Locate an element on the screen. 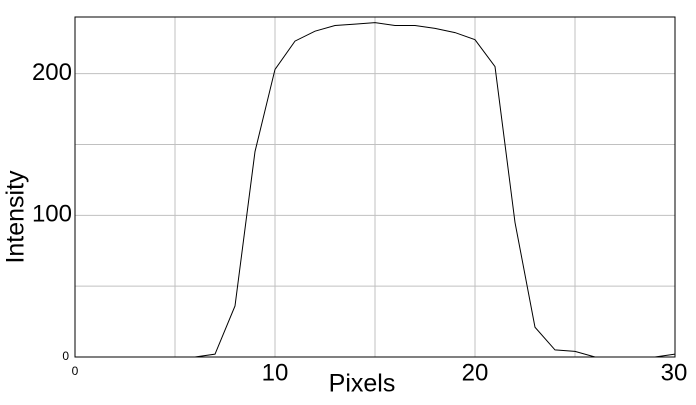  y-tick-label: 0 is located at coordinates (65, 356).